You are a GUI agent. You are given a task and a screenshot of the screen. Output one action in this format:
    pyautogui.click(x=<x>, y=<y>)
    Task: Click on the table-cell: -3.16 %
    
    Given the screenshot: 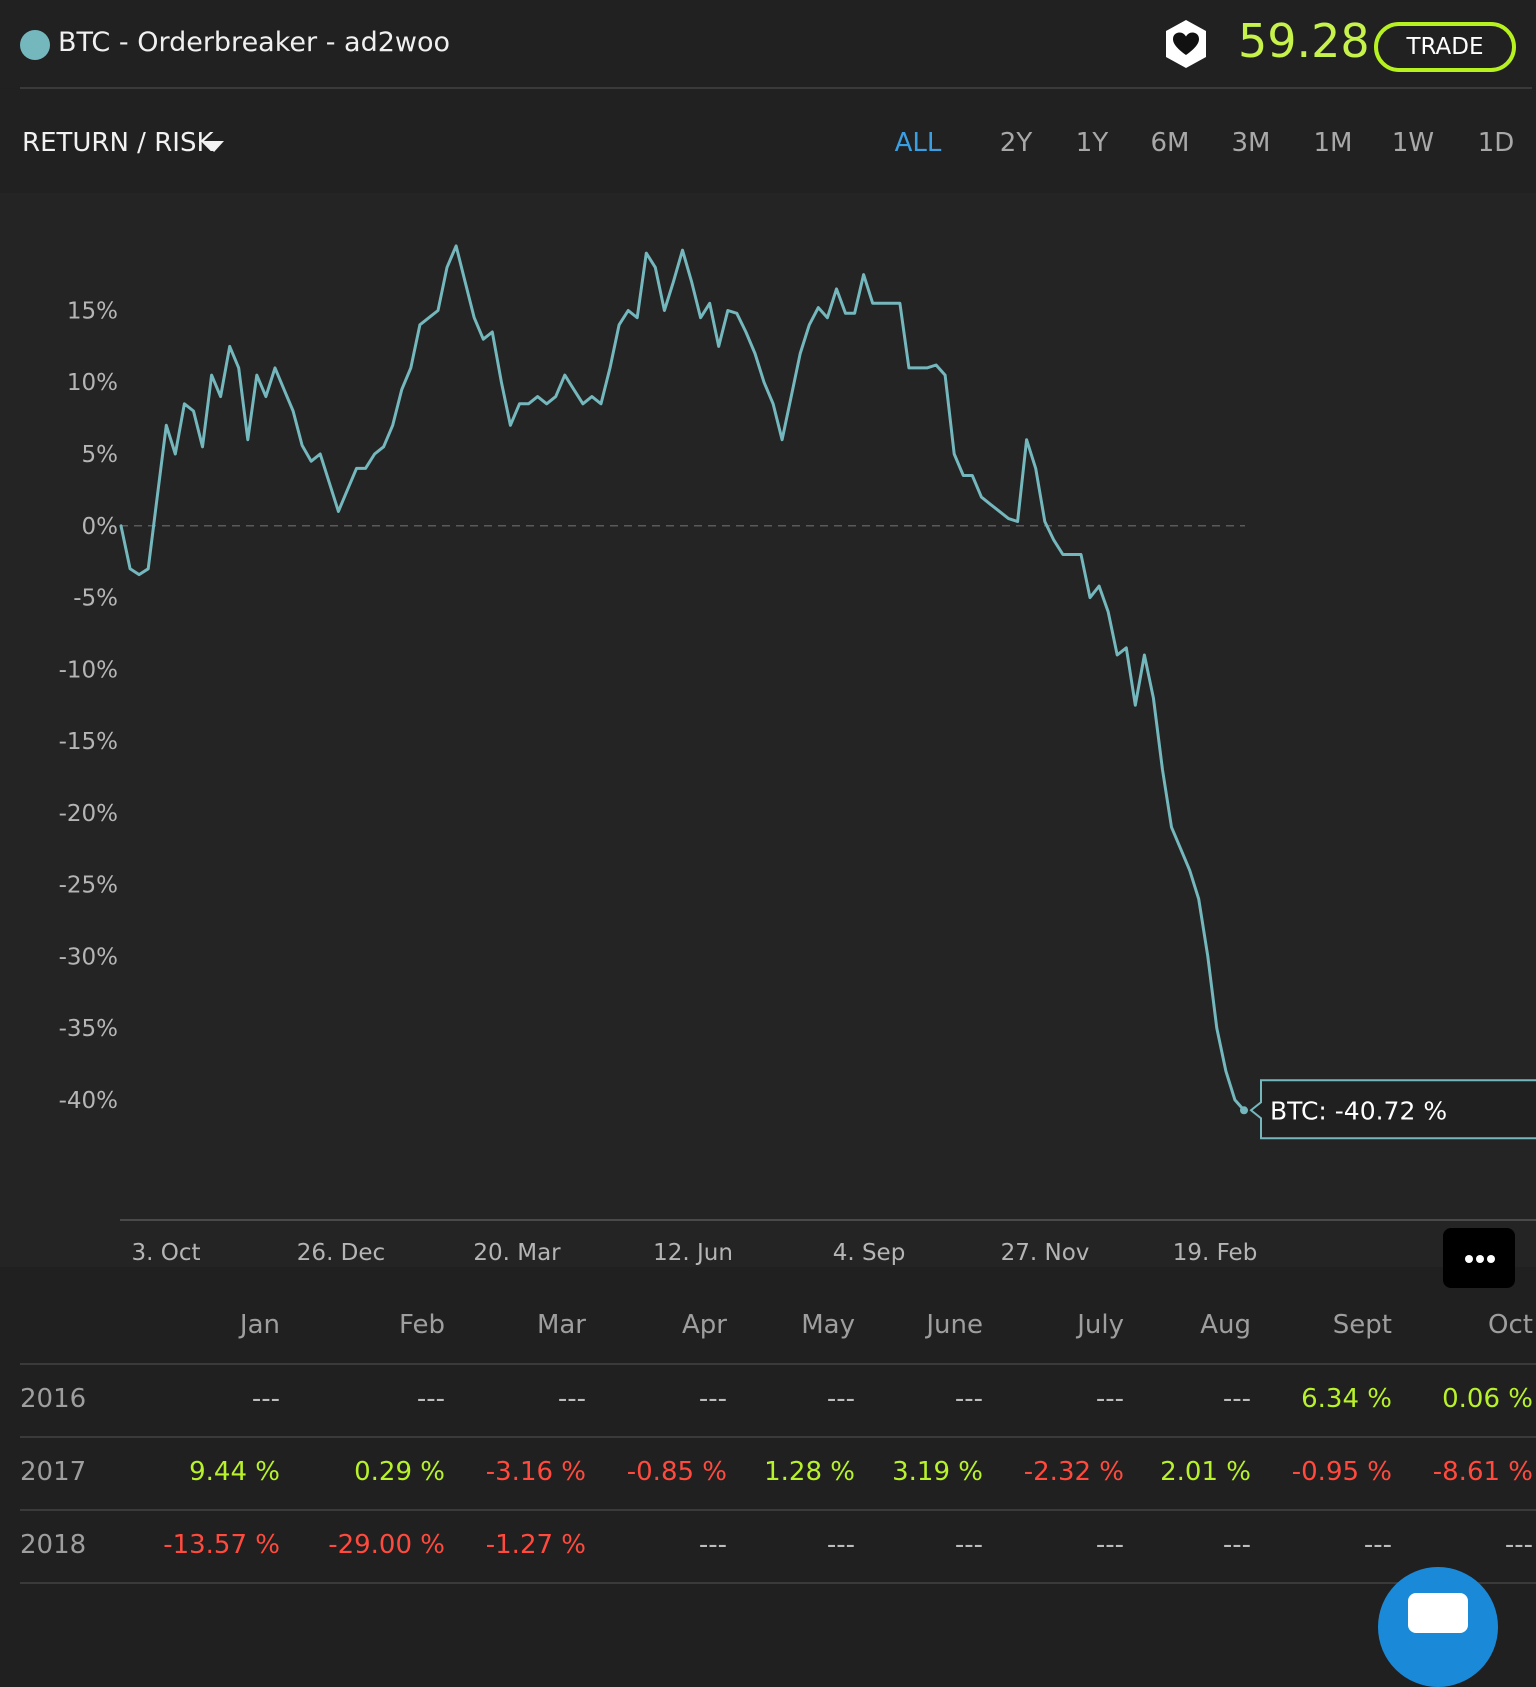 What is the action you would take?
    pyautogui.click(x=535, y=1472)
    